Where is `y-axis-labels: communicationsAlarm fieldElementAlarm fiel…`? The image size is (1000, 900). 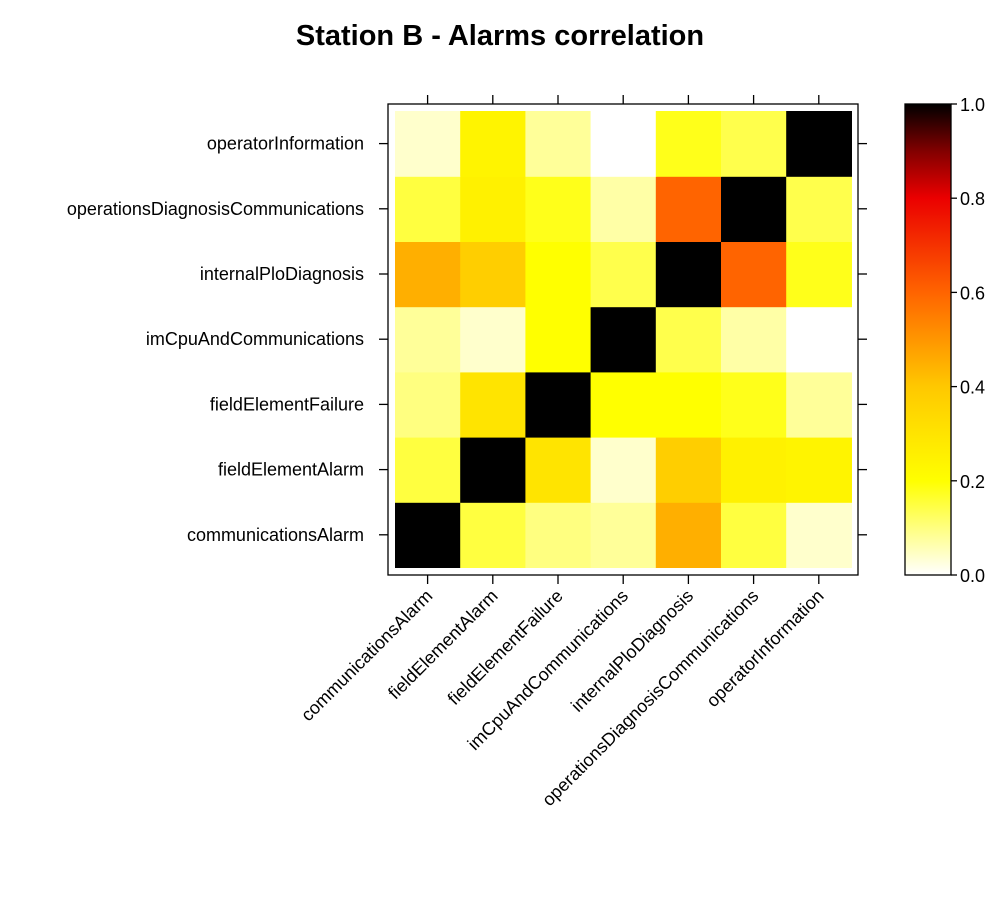
y-axis-labels: communicationsAlarm fieldElementAlarm fiel… is located at coordinates (215, 339).